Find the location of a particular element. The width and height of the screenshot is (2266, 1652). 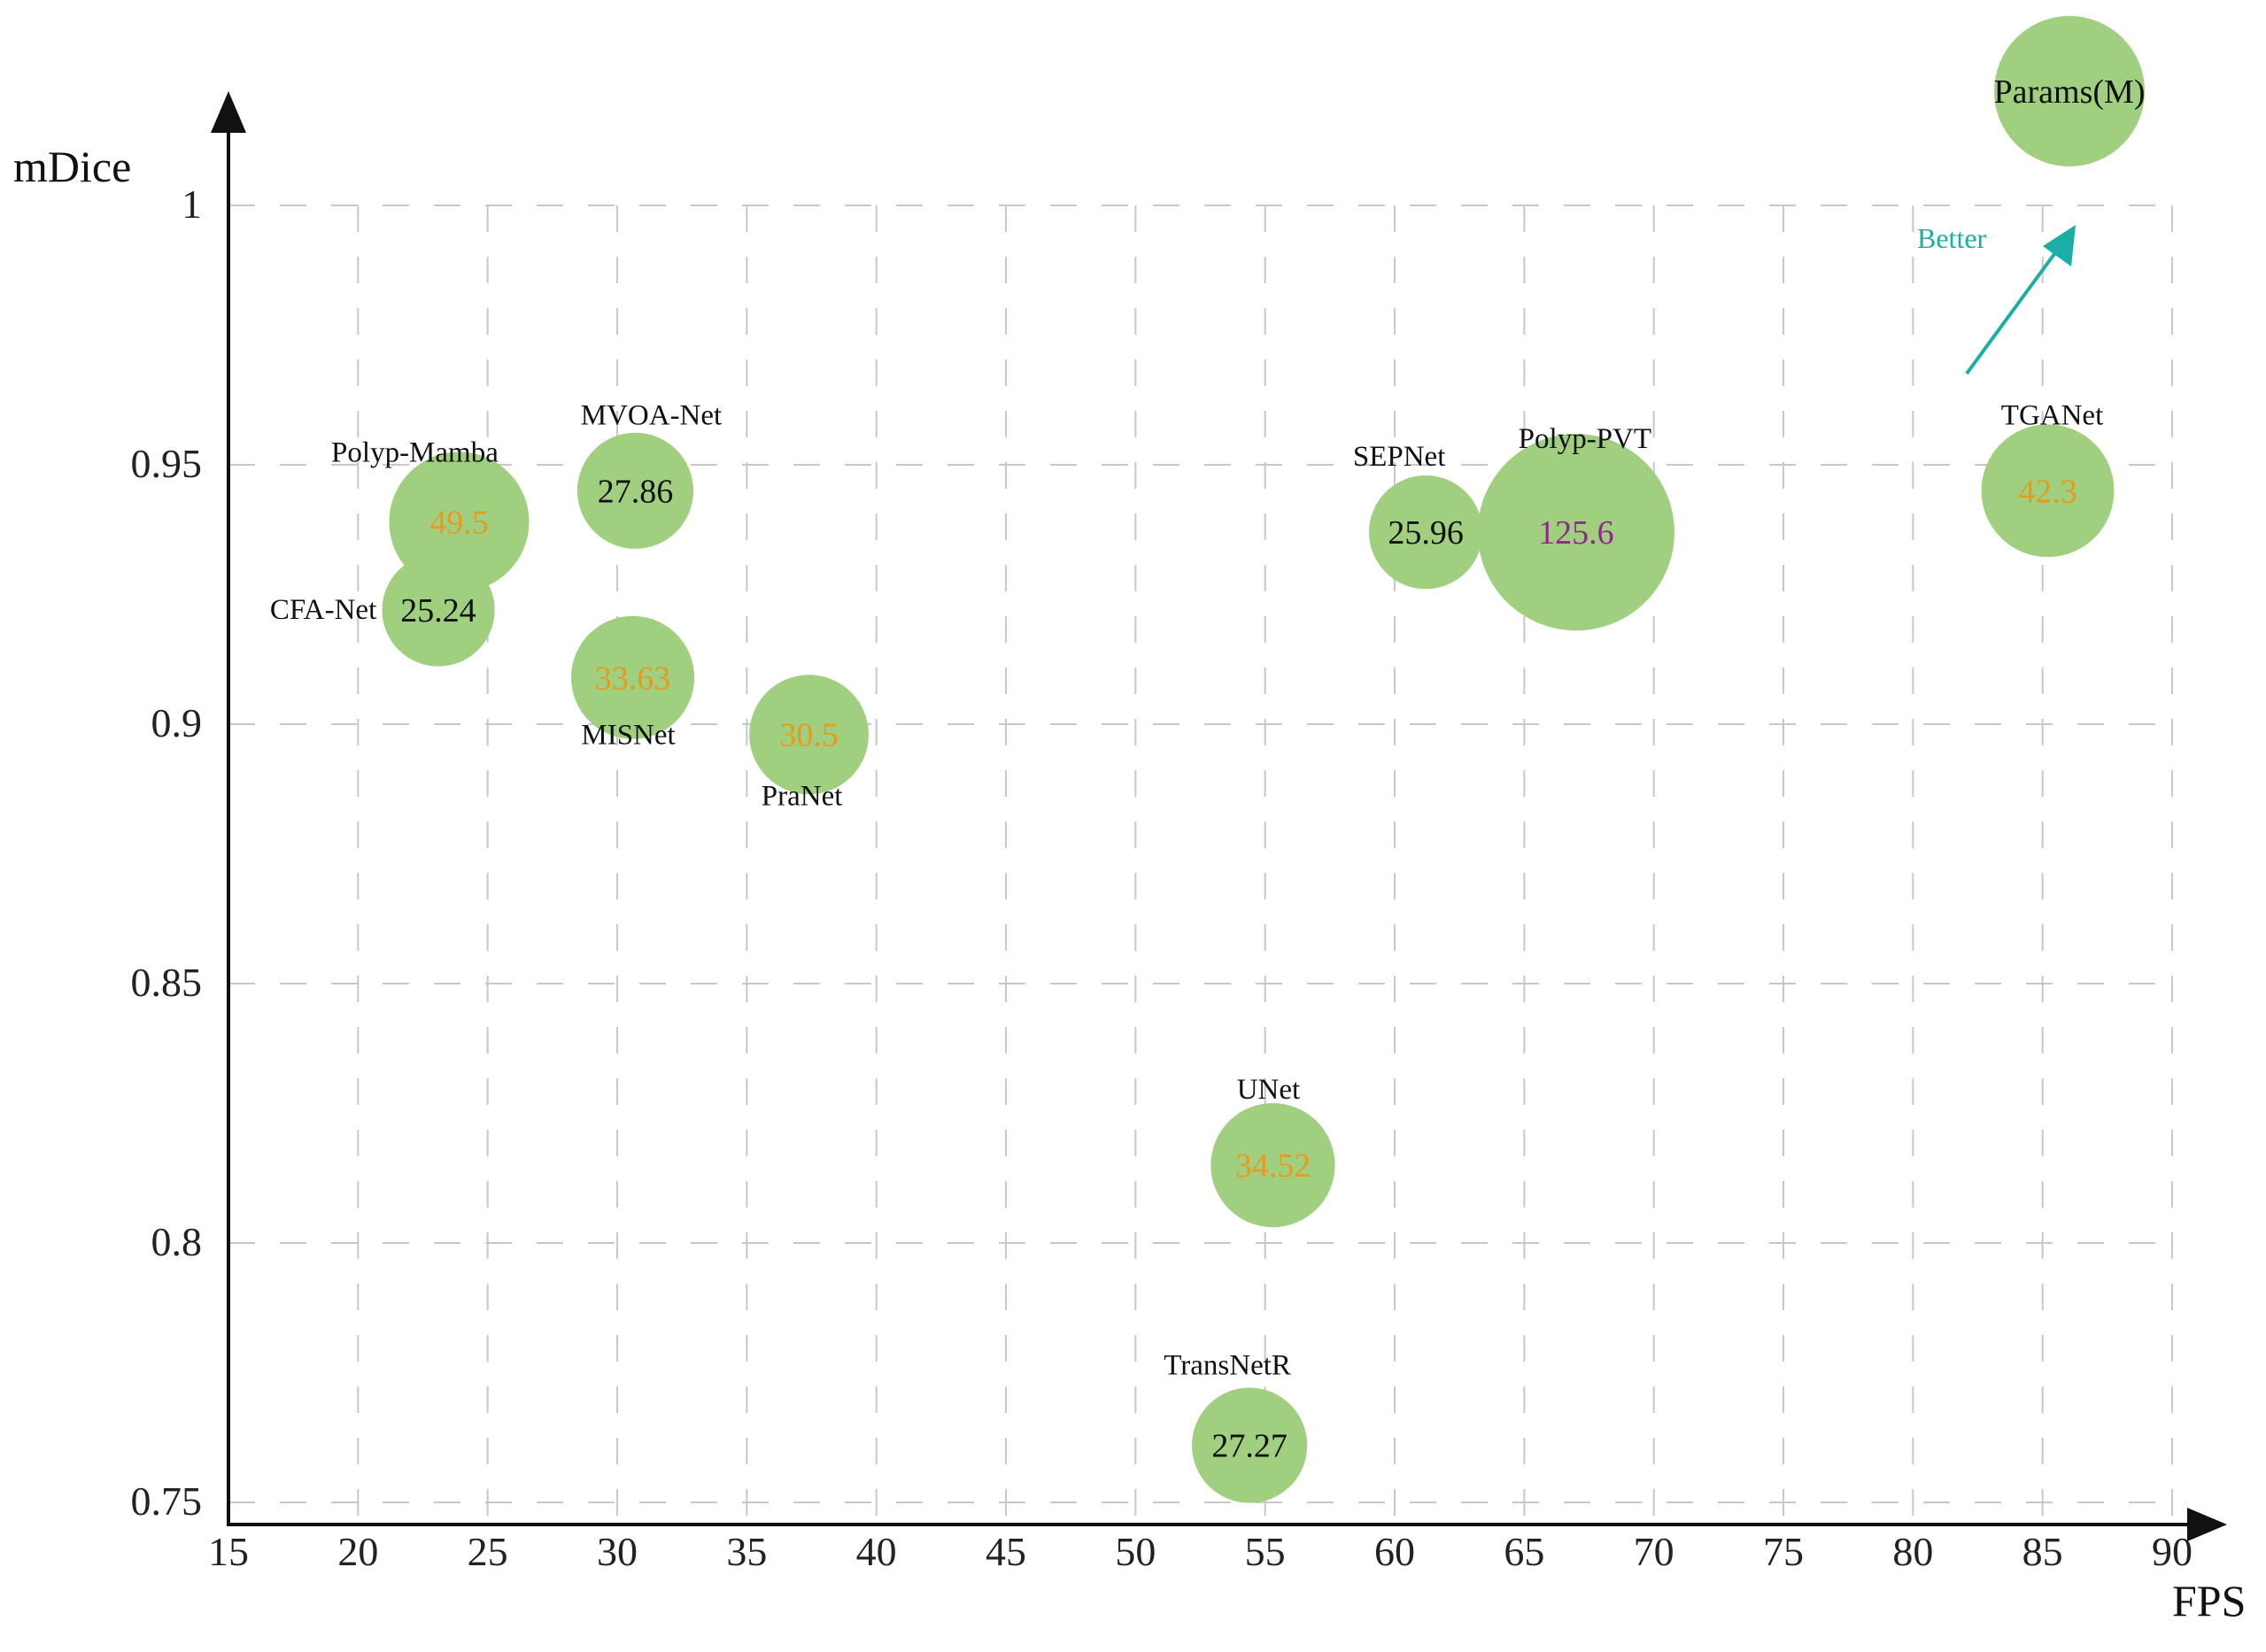

y-axis-arrow-icon is located at coordinates (228, 112).